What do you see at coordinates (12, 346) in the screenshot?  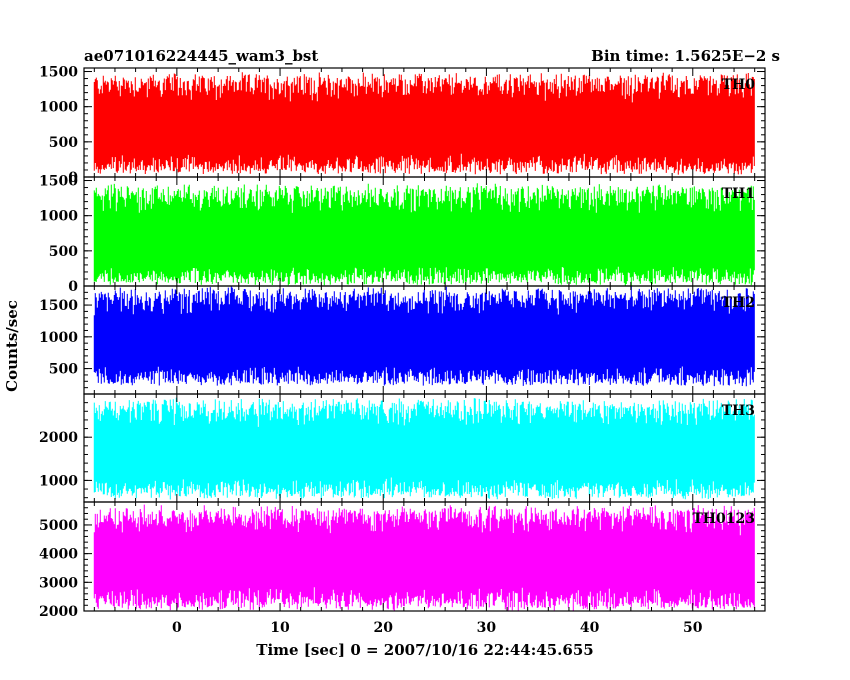 I see `y-axis-label: Counts/sec` at bounding box center [12, 346].